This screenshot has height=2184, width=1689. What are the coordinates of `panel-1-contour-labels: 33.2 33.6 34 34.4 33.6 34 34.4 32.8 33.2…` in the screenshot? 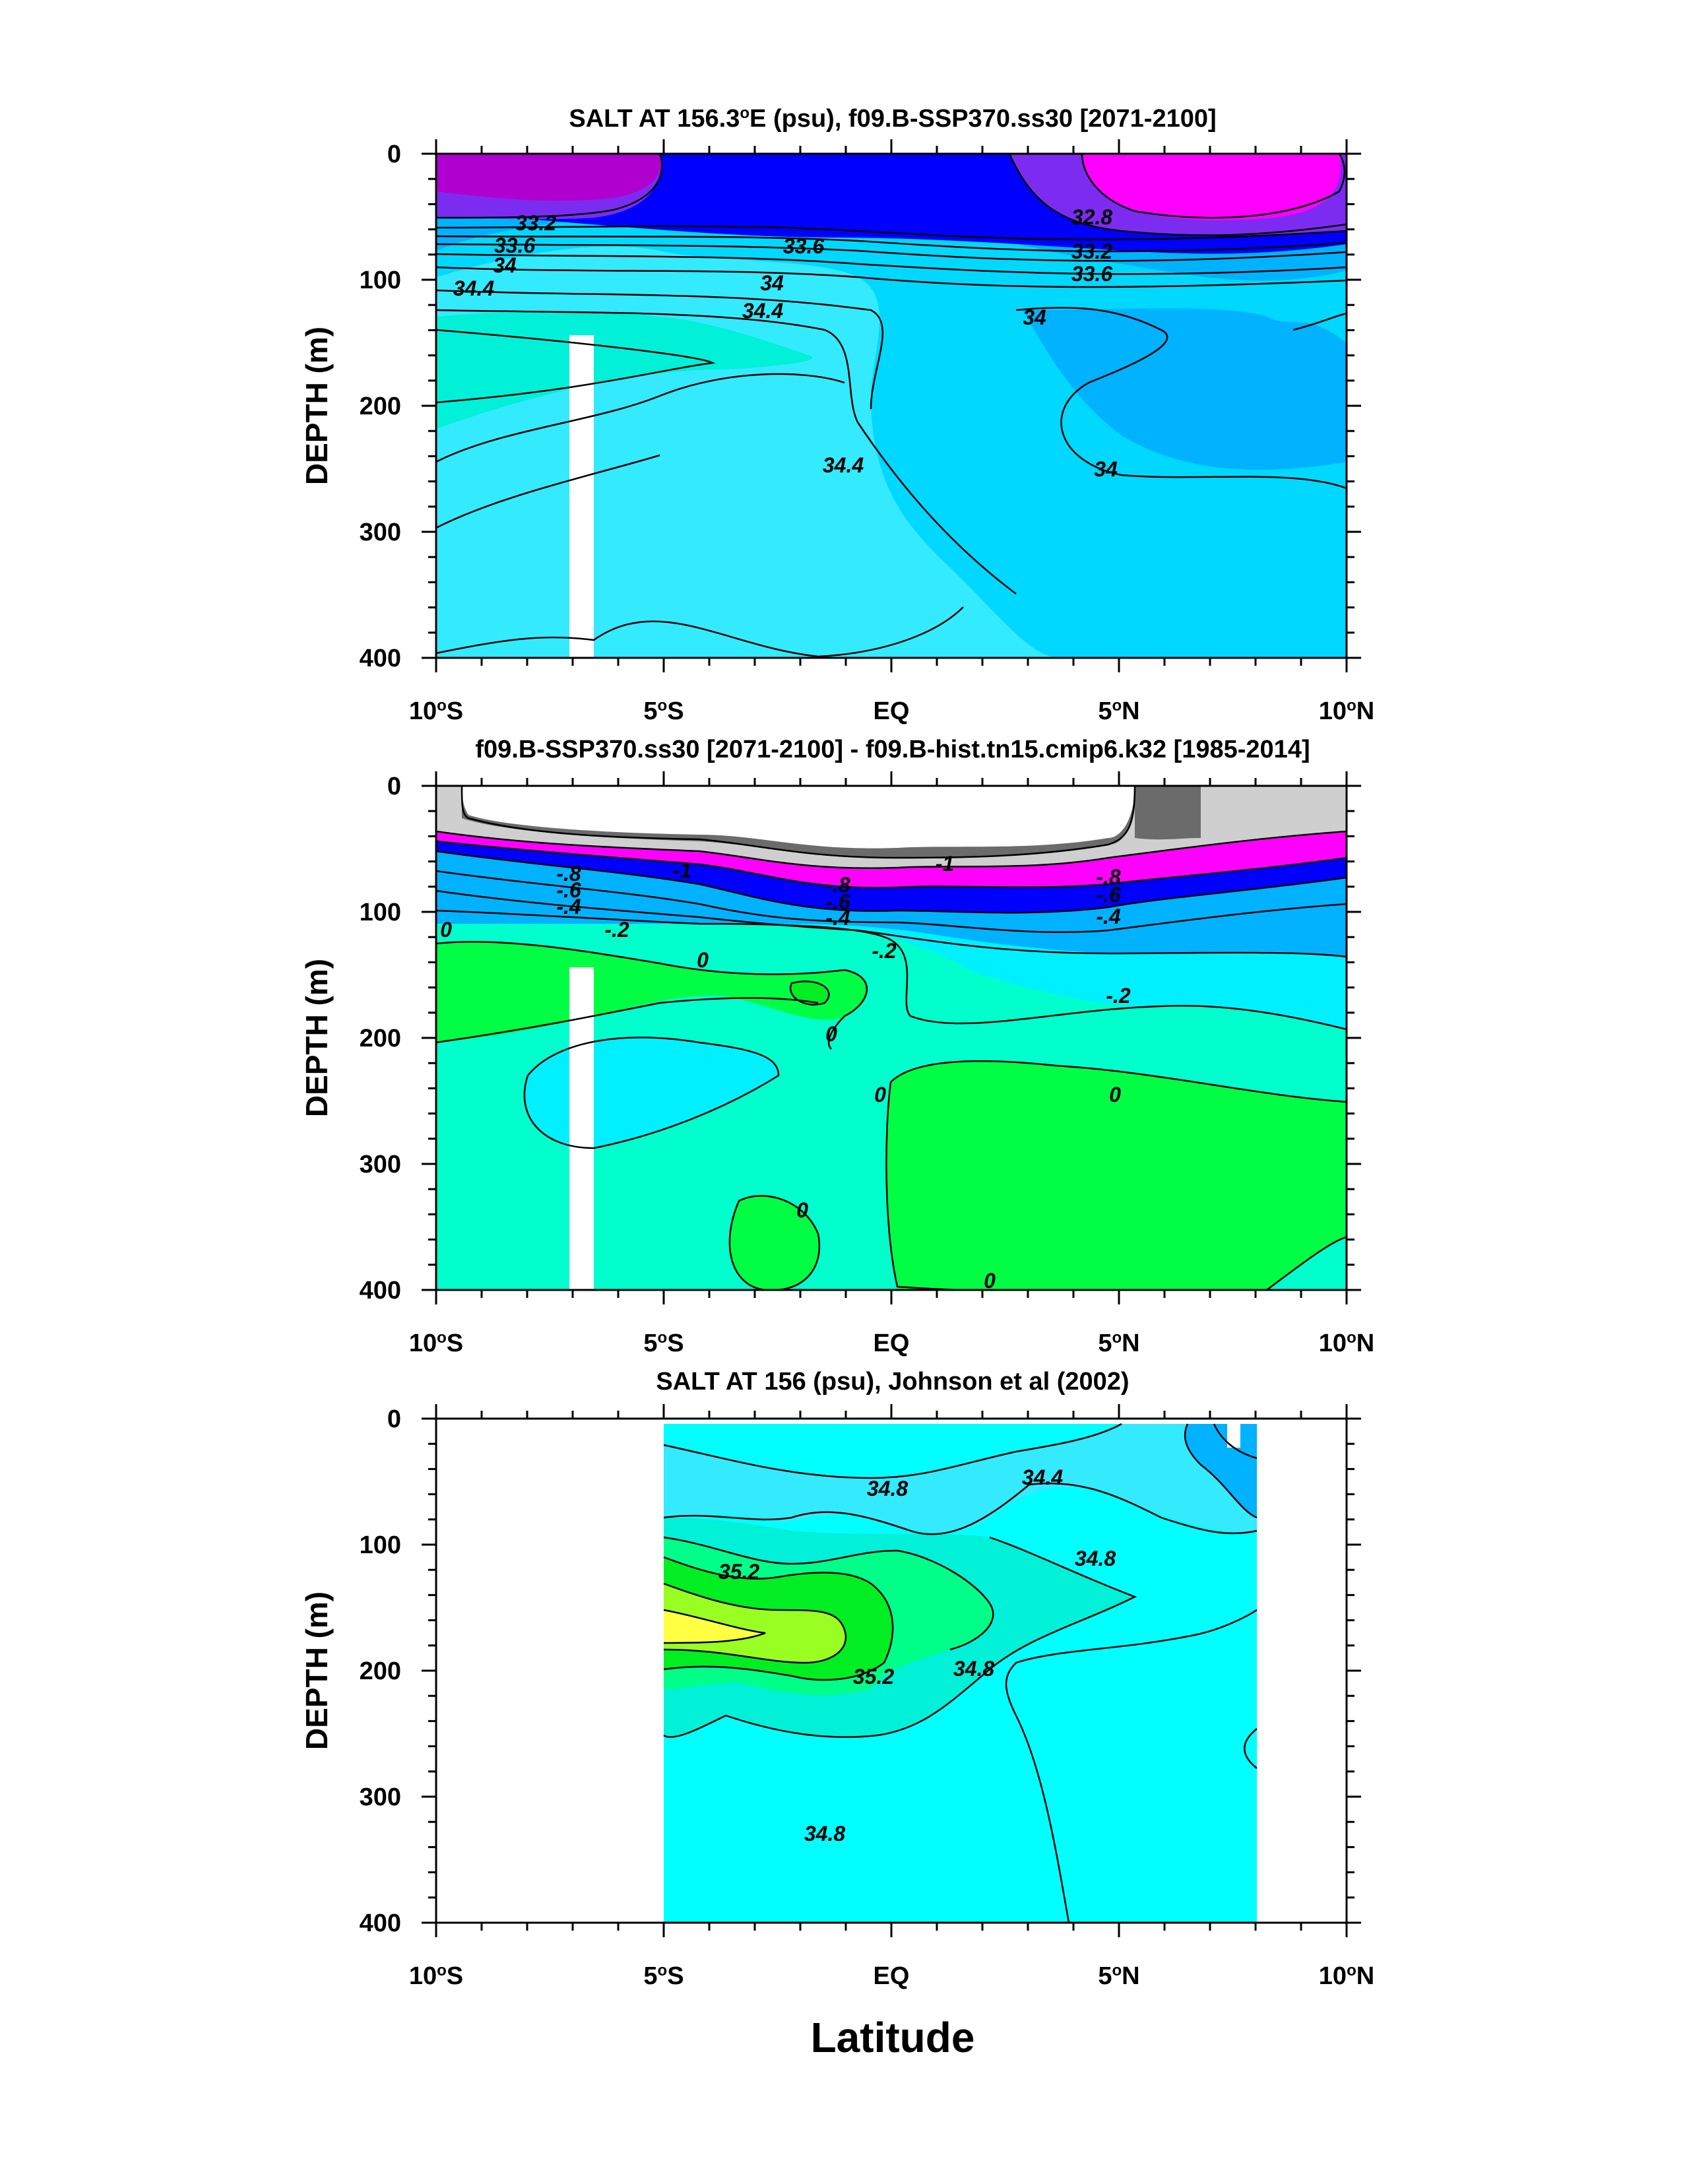 It's located at (785, 343).